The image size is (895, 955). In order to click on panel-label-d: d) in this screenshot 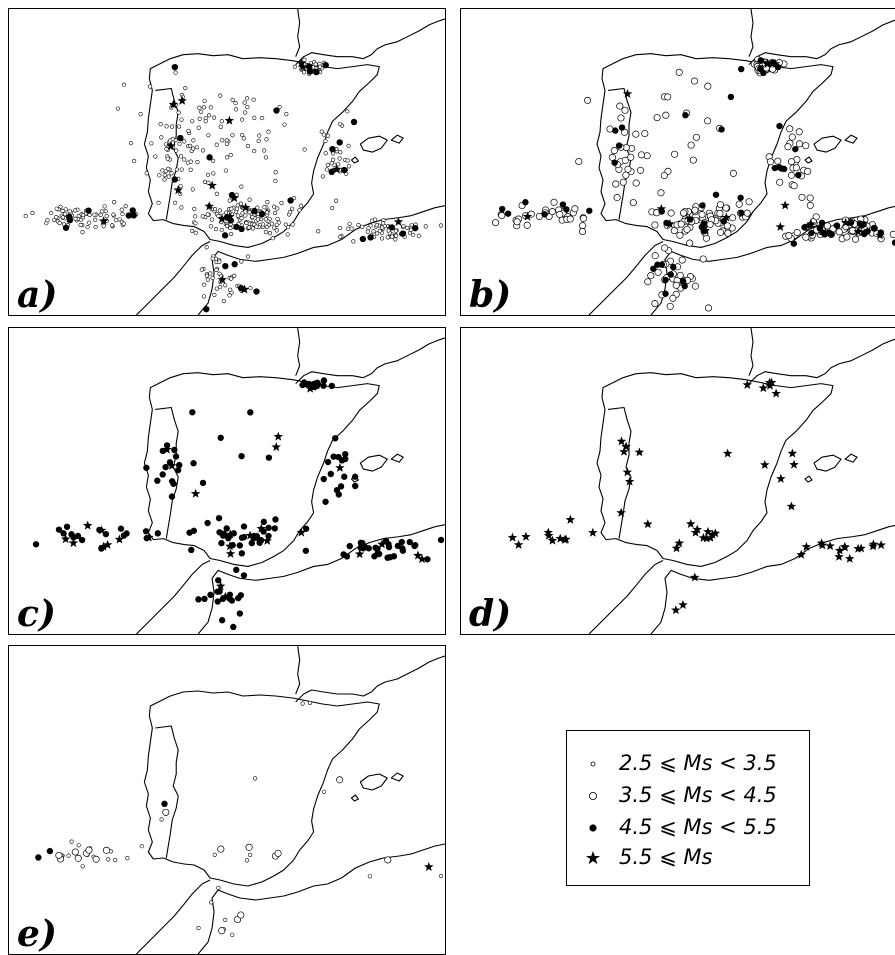, I will do `click(490, 614)`.